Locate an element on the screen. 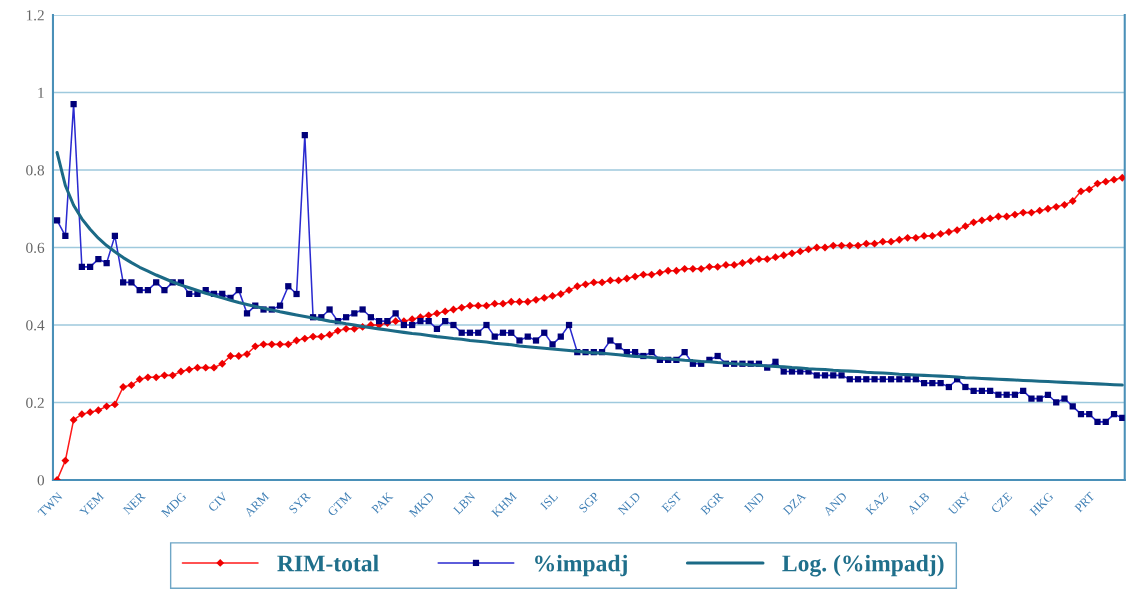 This screenshot has height=600, width=1127. y-tick-label: 0 is located at coordinates (41, 480).